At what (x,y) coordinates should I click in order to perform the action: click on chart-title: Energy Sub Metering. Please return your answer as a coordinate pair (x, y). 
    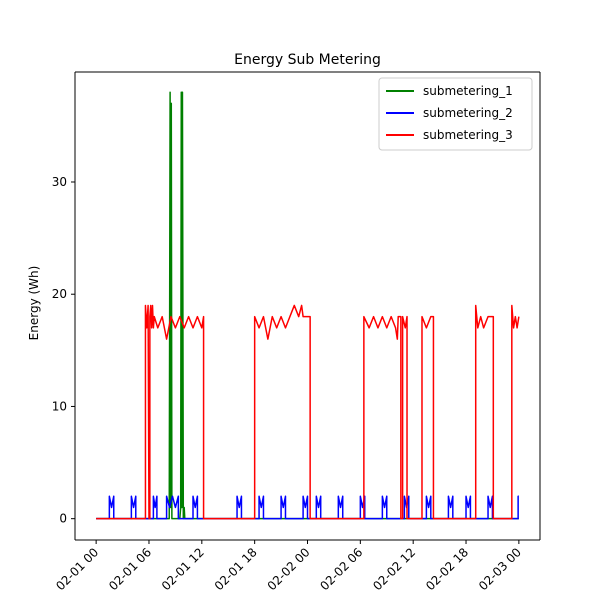
    Looking at the image, I should click on (307, 60).